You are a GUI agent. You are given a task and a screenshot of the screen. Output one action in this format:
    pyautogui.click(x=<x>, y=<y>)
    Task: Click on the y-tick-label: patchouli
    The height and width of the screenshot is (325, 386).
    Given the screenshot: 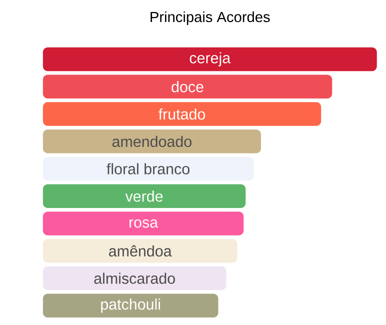 What is the action you would take?
    pyautogui.click(x=130, y=305)
    